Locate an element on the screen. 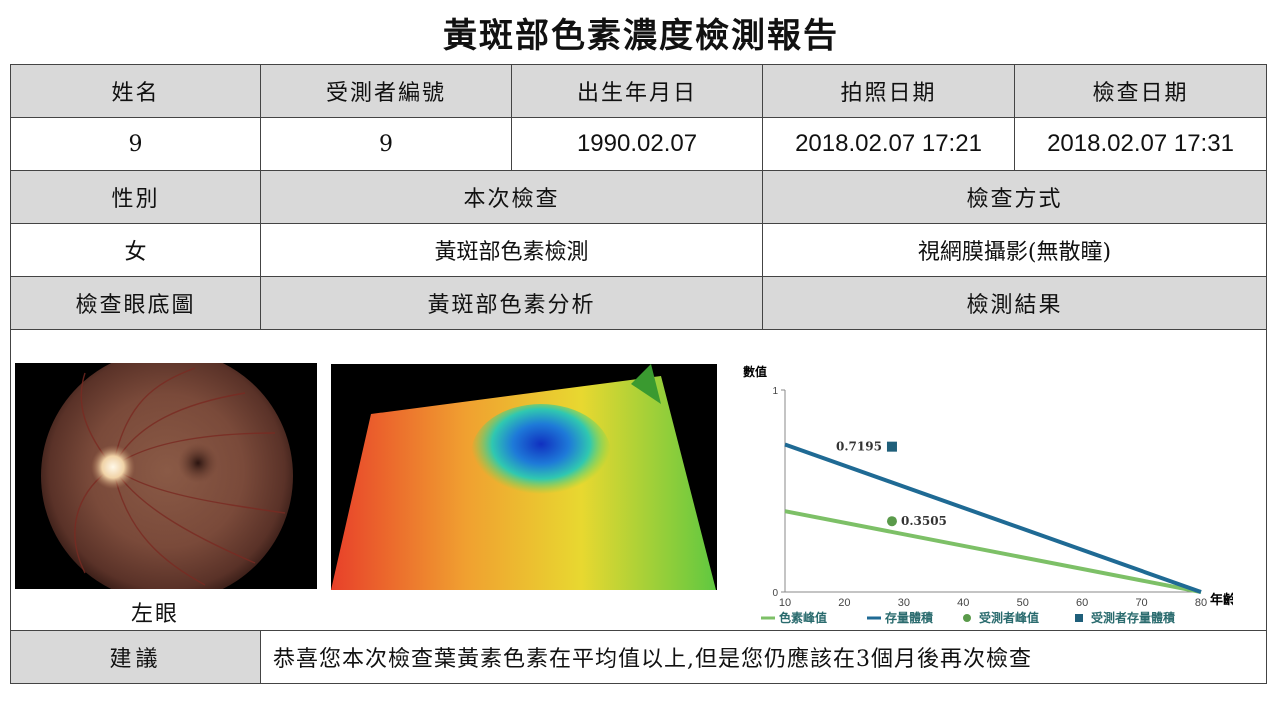  subject-volume-marker is located at coordinates (891, 446).